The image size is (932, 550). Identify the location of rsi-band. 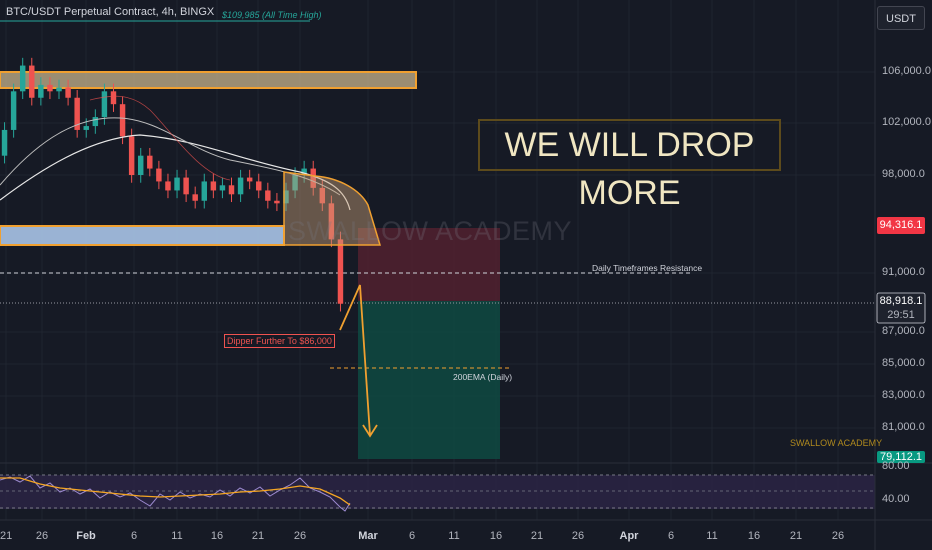
(437, 492).